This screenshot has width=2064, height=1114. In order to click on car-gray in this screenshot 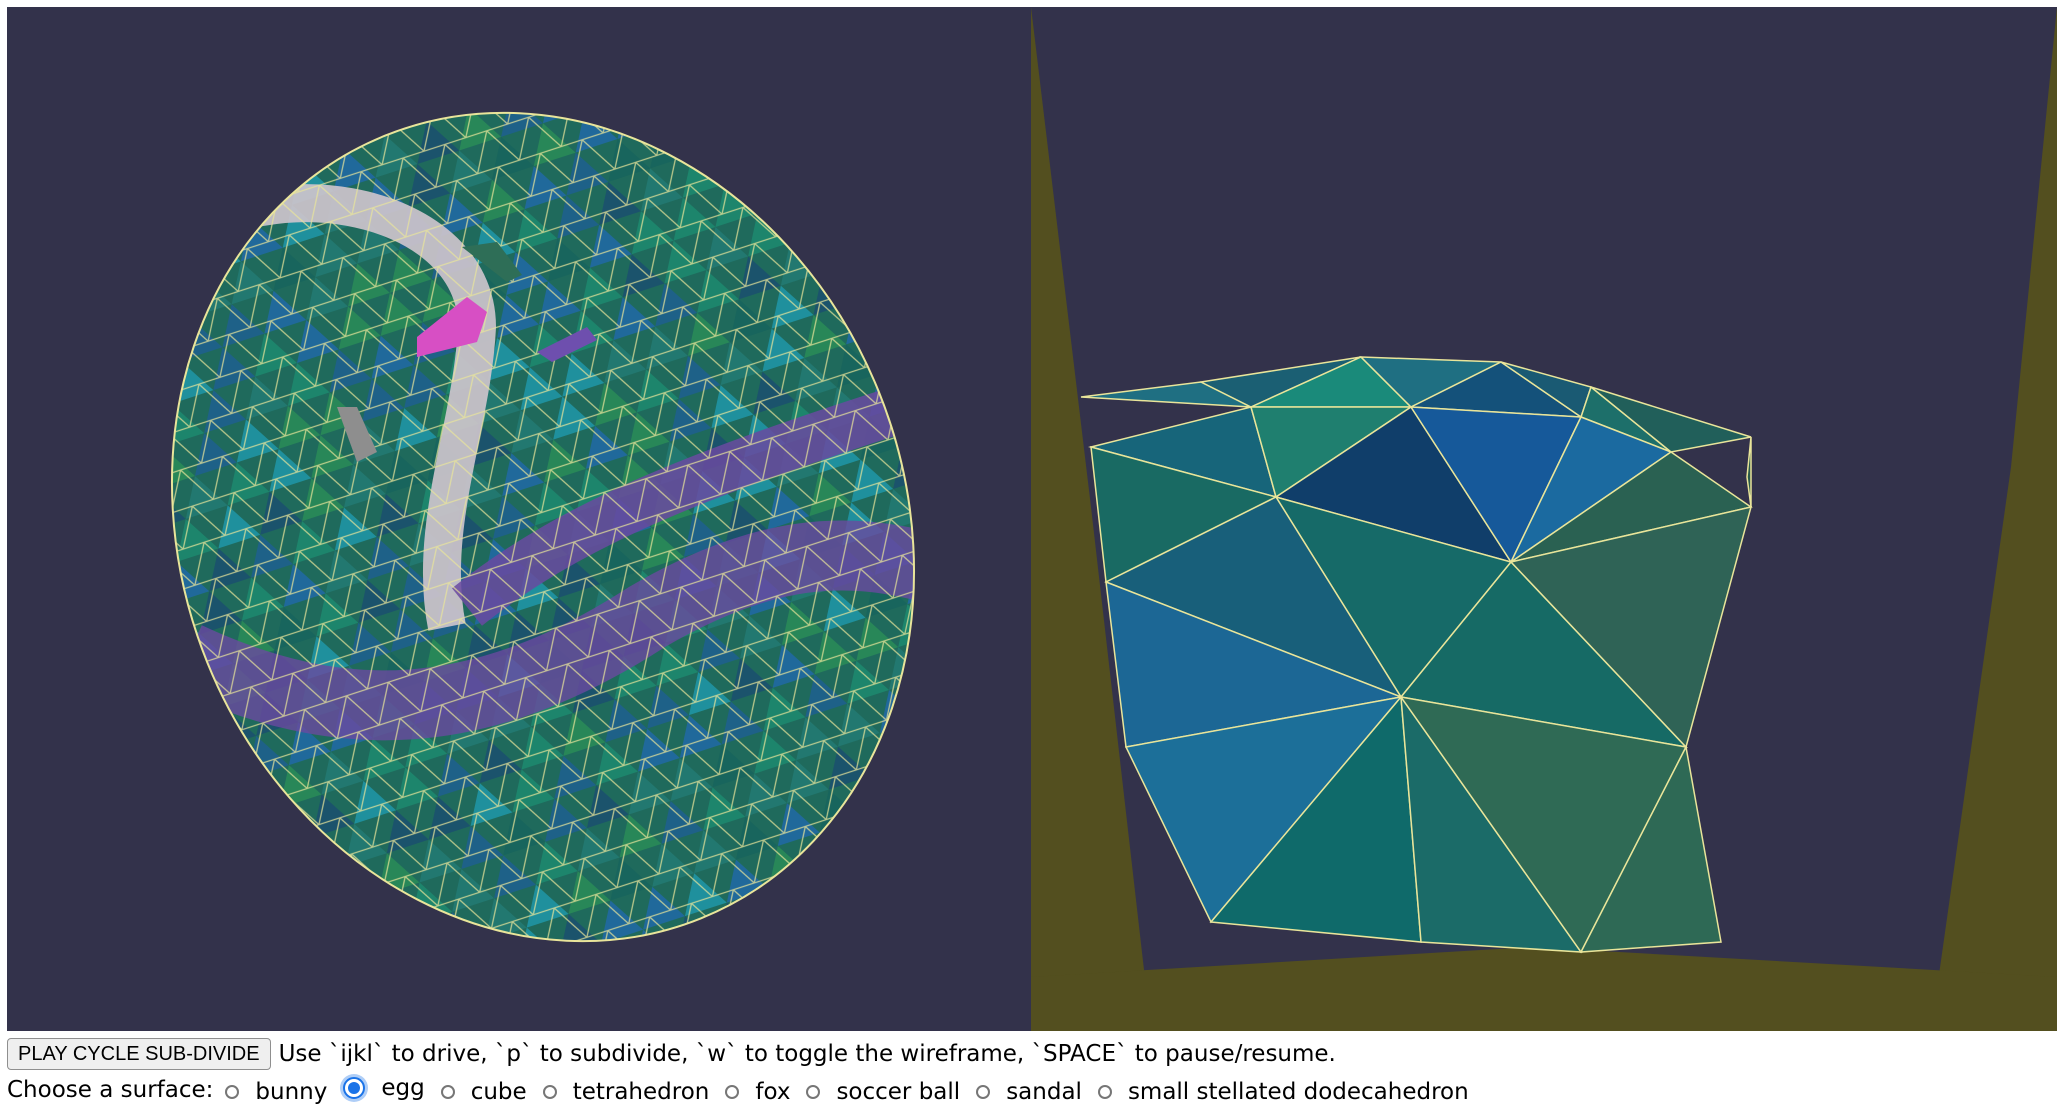, I will do `click(357, 434)`.